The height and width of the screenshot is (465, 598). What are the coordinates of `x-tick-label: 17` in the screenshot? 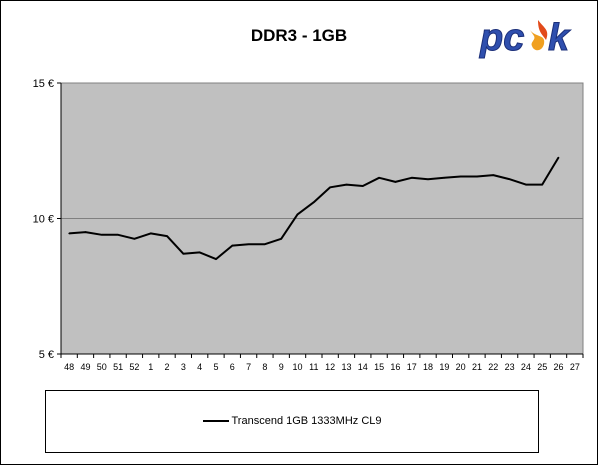 It's located at (412, 367).